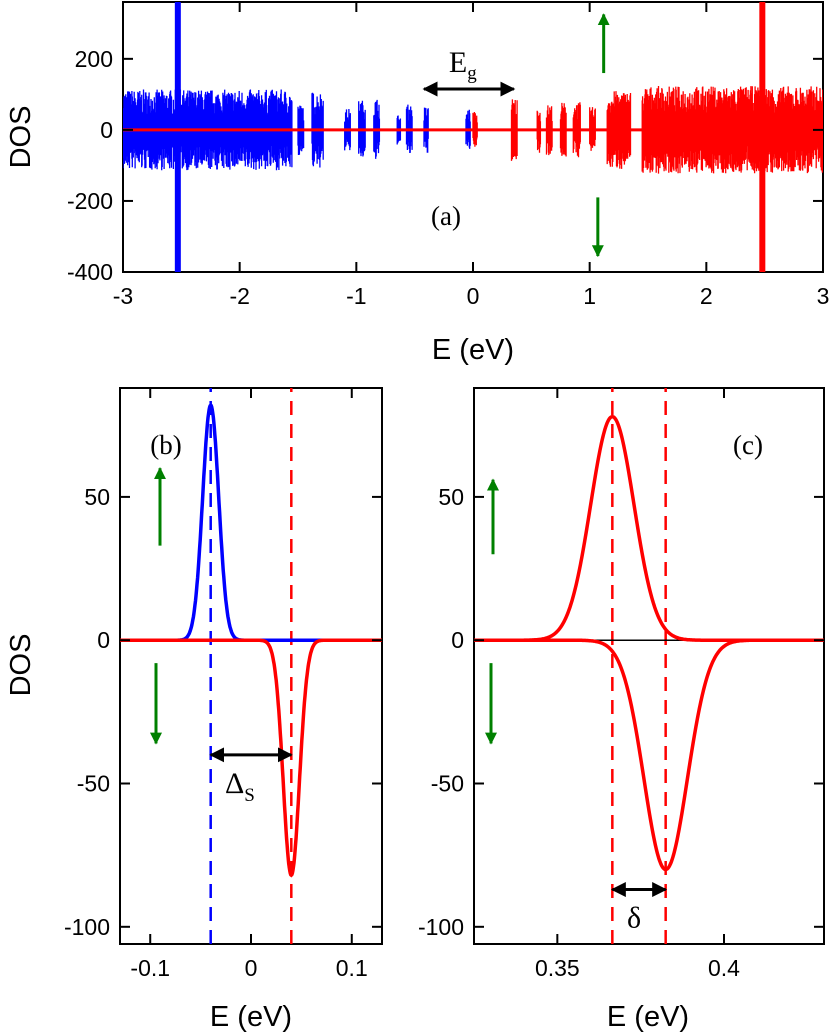 This screenshot has height=1032, width=830. I want to click on panel-a-ytick-label: -400, so click(90, 272).